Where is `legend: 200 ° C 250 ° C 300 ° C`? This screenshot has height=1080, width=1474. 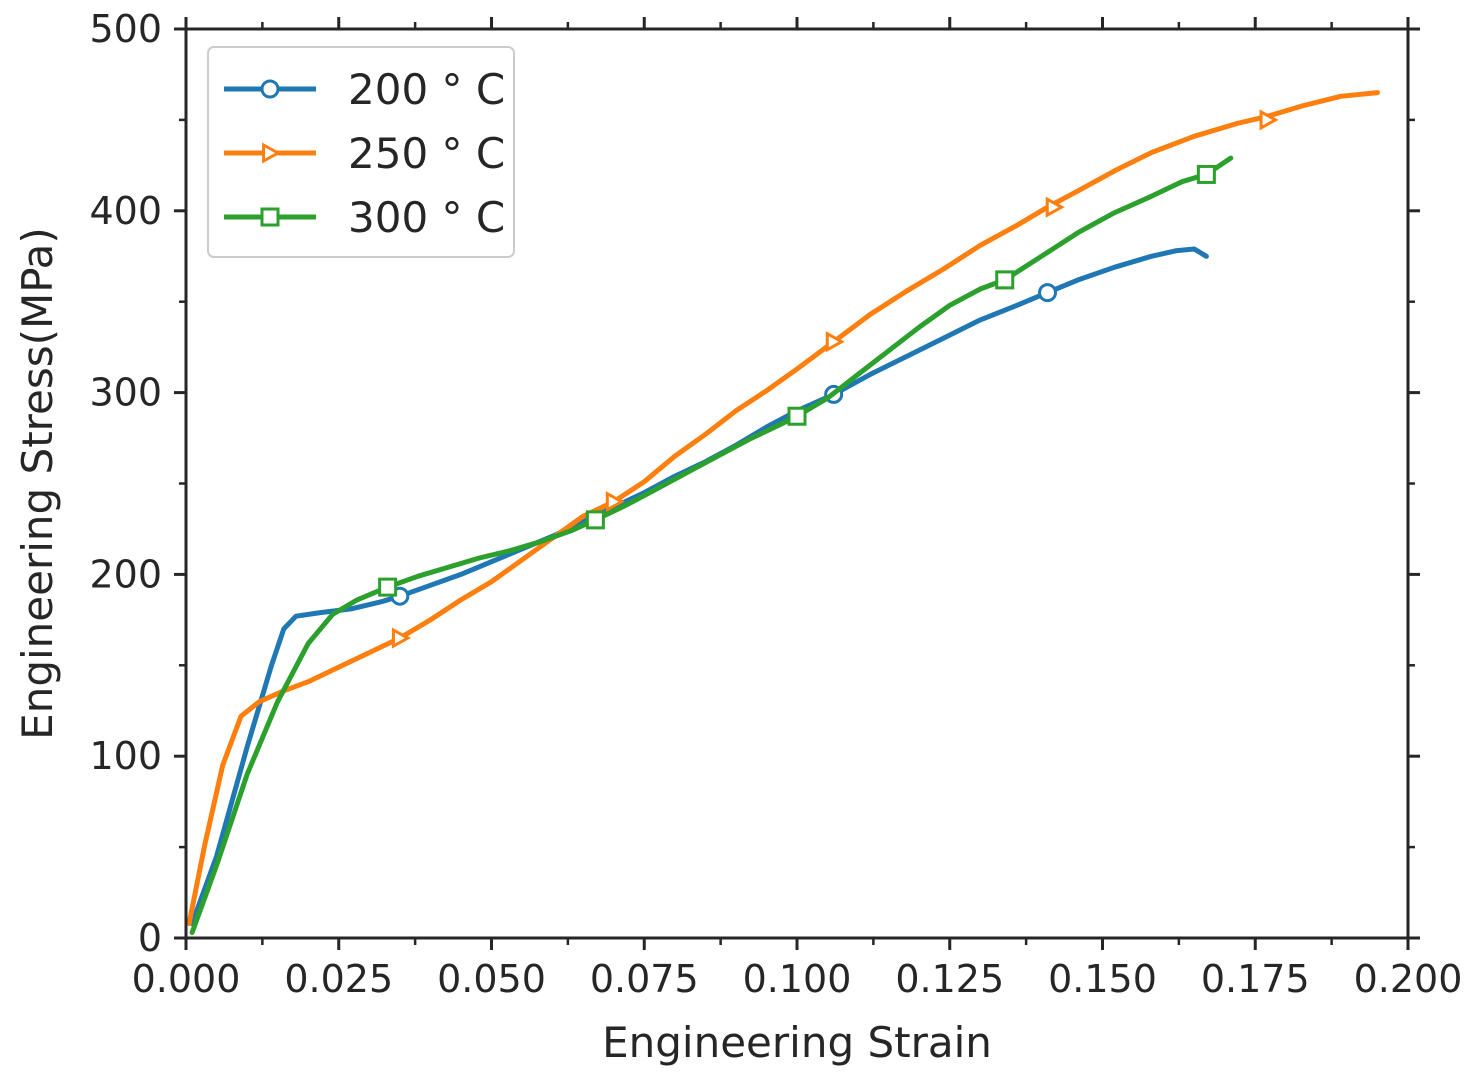
legend: 200 ° C 250 ° C 300 ° C is located at coordinates (361, 152).